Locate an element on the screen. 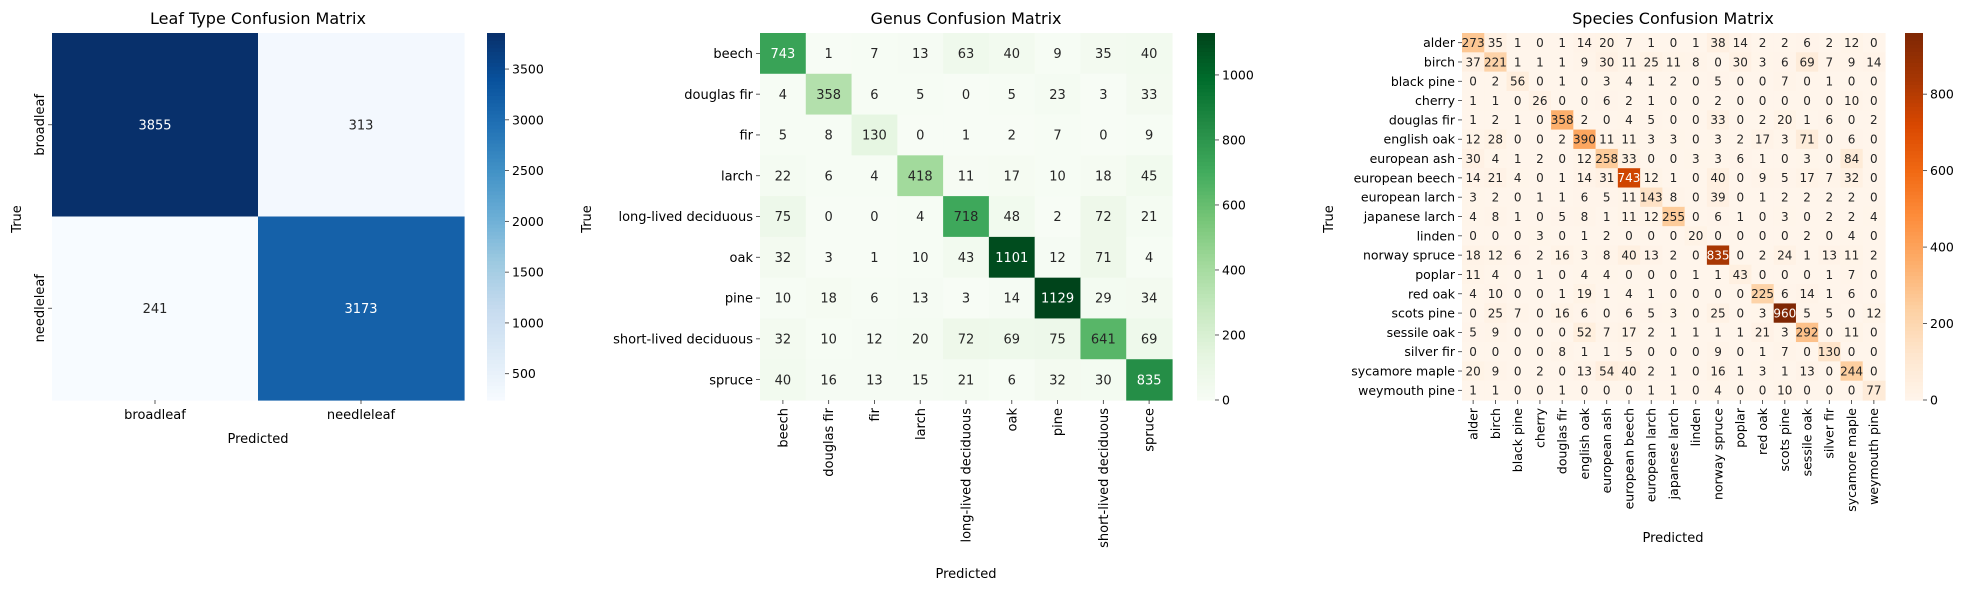  cell-value-label: 6 is located at coordinates (1785, 294).